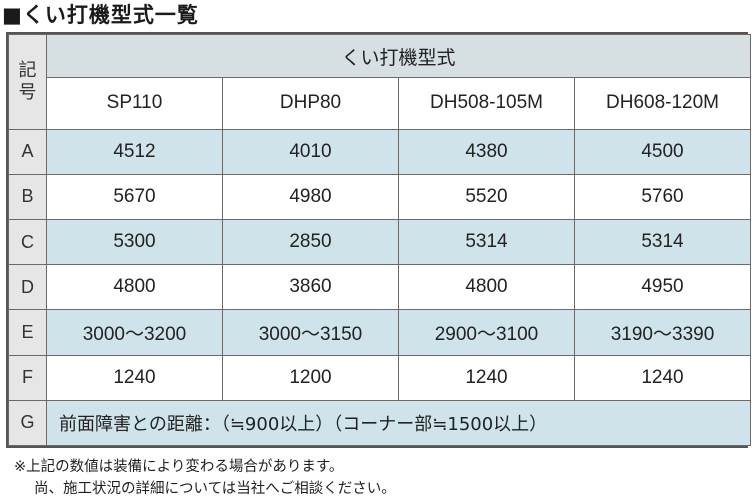 Image resolution: width=756 pixels, height=504 pixels. Describe the element at coordinates (486, 332) in the screenshot. I see `table-cell: 2900～3100` at that location.